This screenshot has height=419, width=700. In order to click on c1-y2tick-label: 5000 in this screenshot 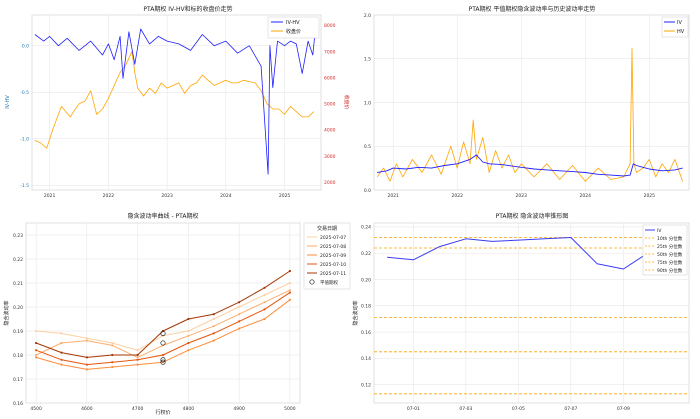, I will do `click(330, 105)`.